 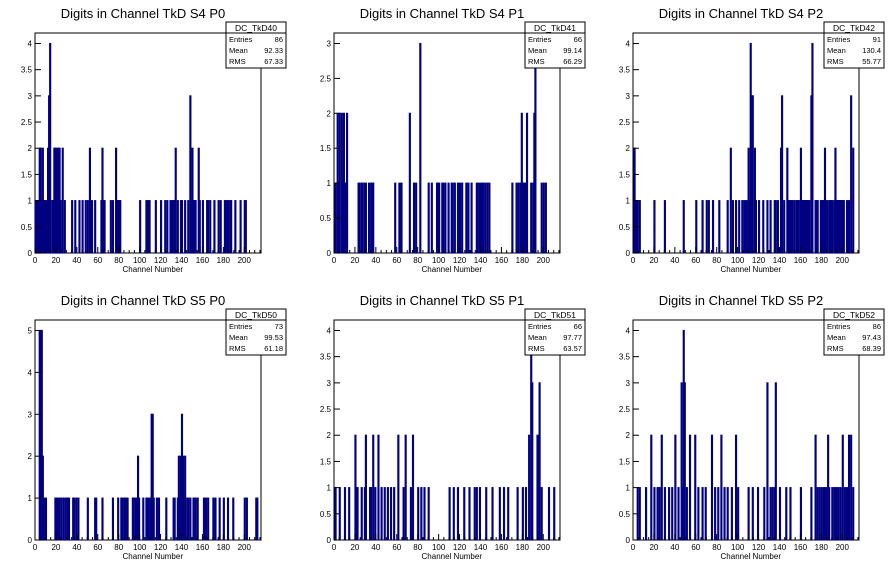 What do you see at coordinates (578, 39) in the screenshot?
I see `stats-entries-value: 66` at bounding box center [578, 39].